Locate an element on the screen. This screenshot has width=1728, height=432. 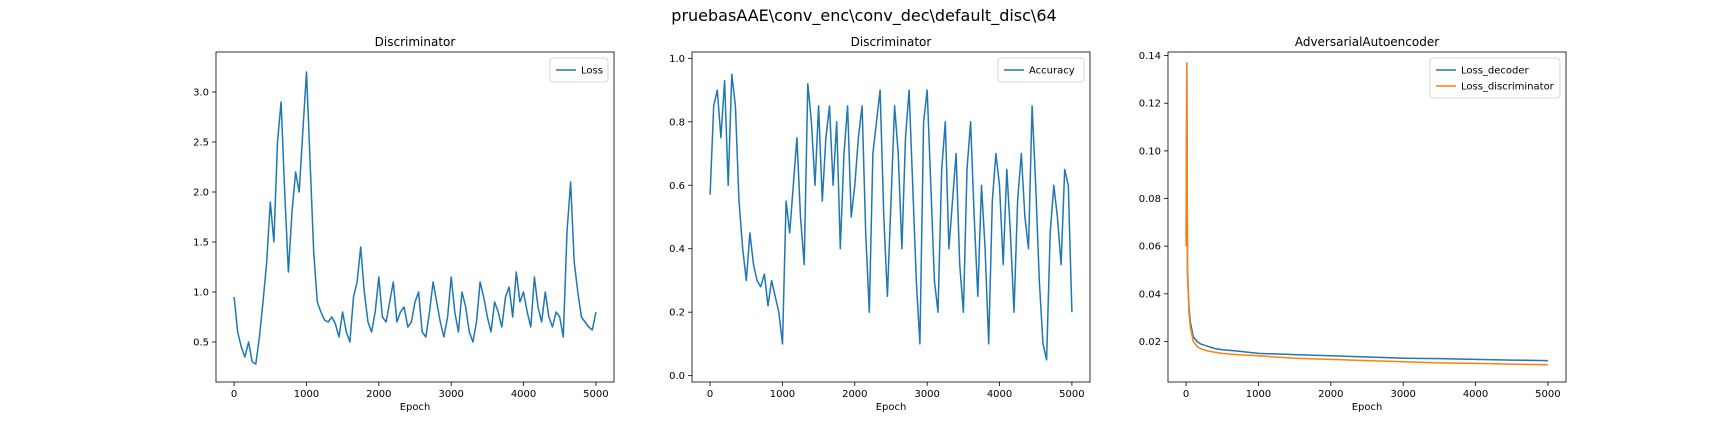
y-tick-label: 0.8 is located at coordinates (677, 122).